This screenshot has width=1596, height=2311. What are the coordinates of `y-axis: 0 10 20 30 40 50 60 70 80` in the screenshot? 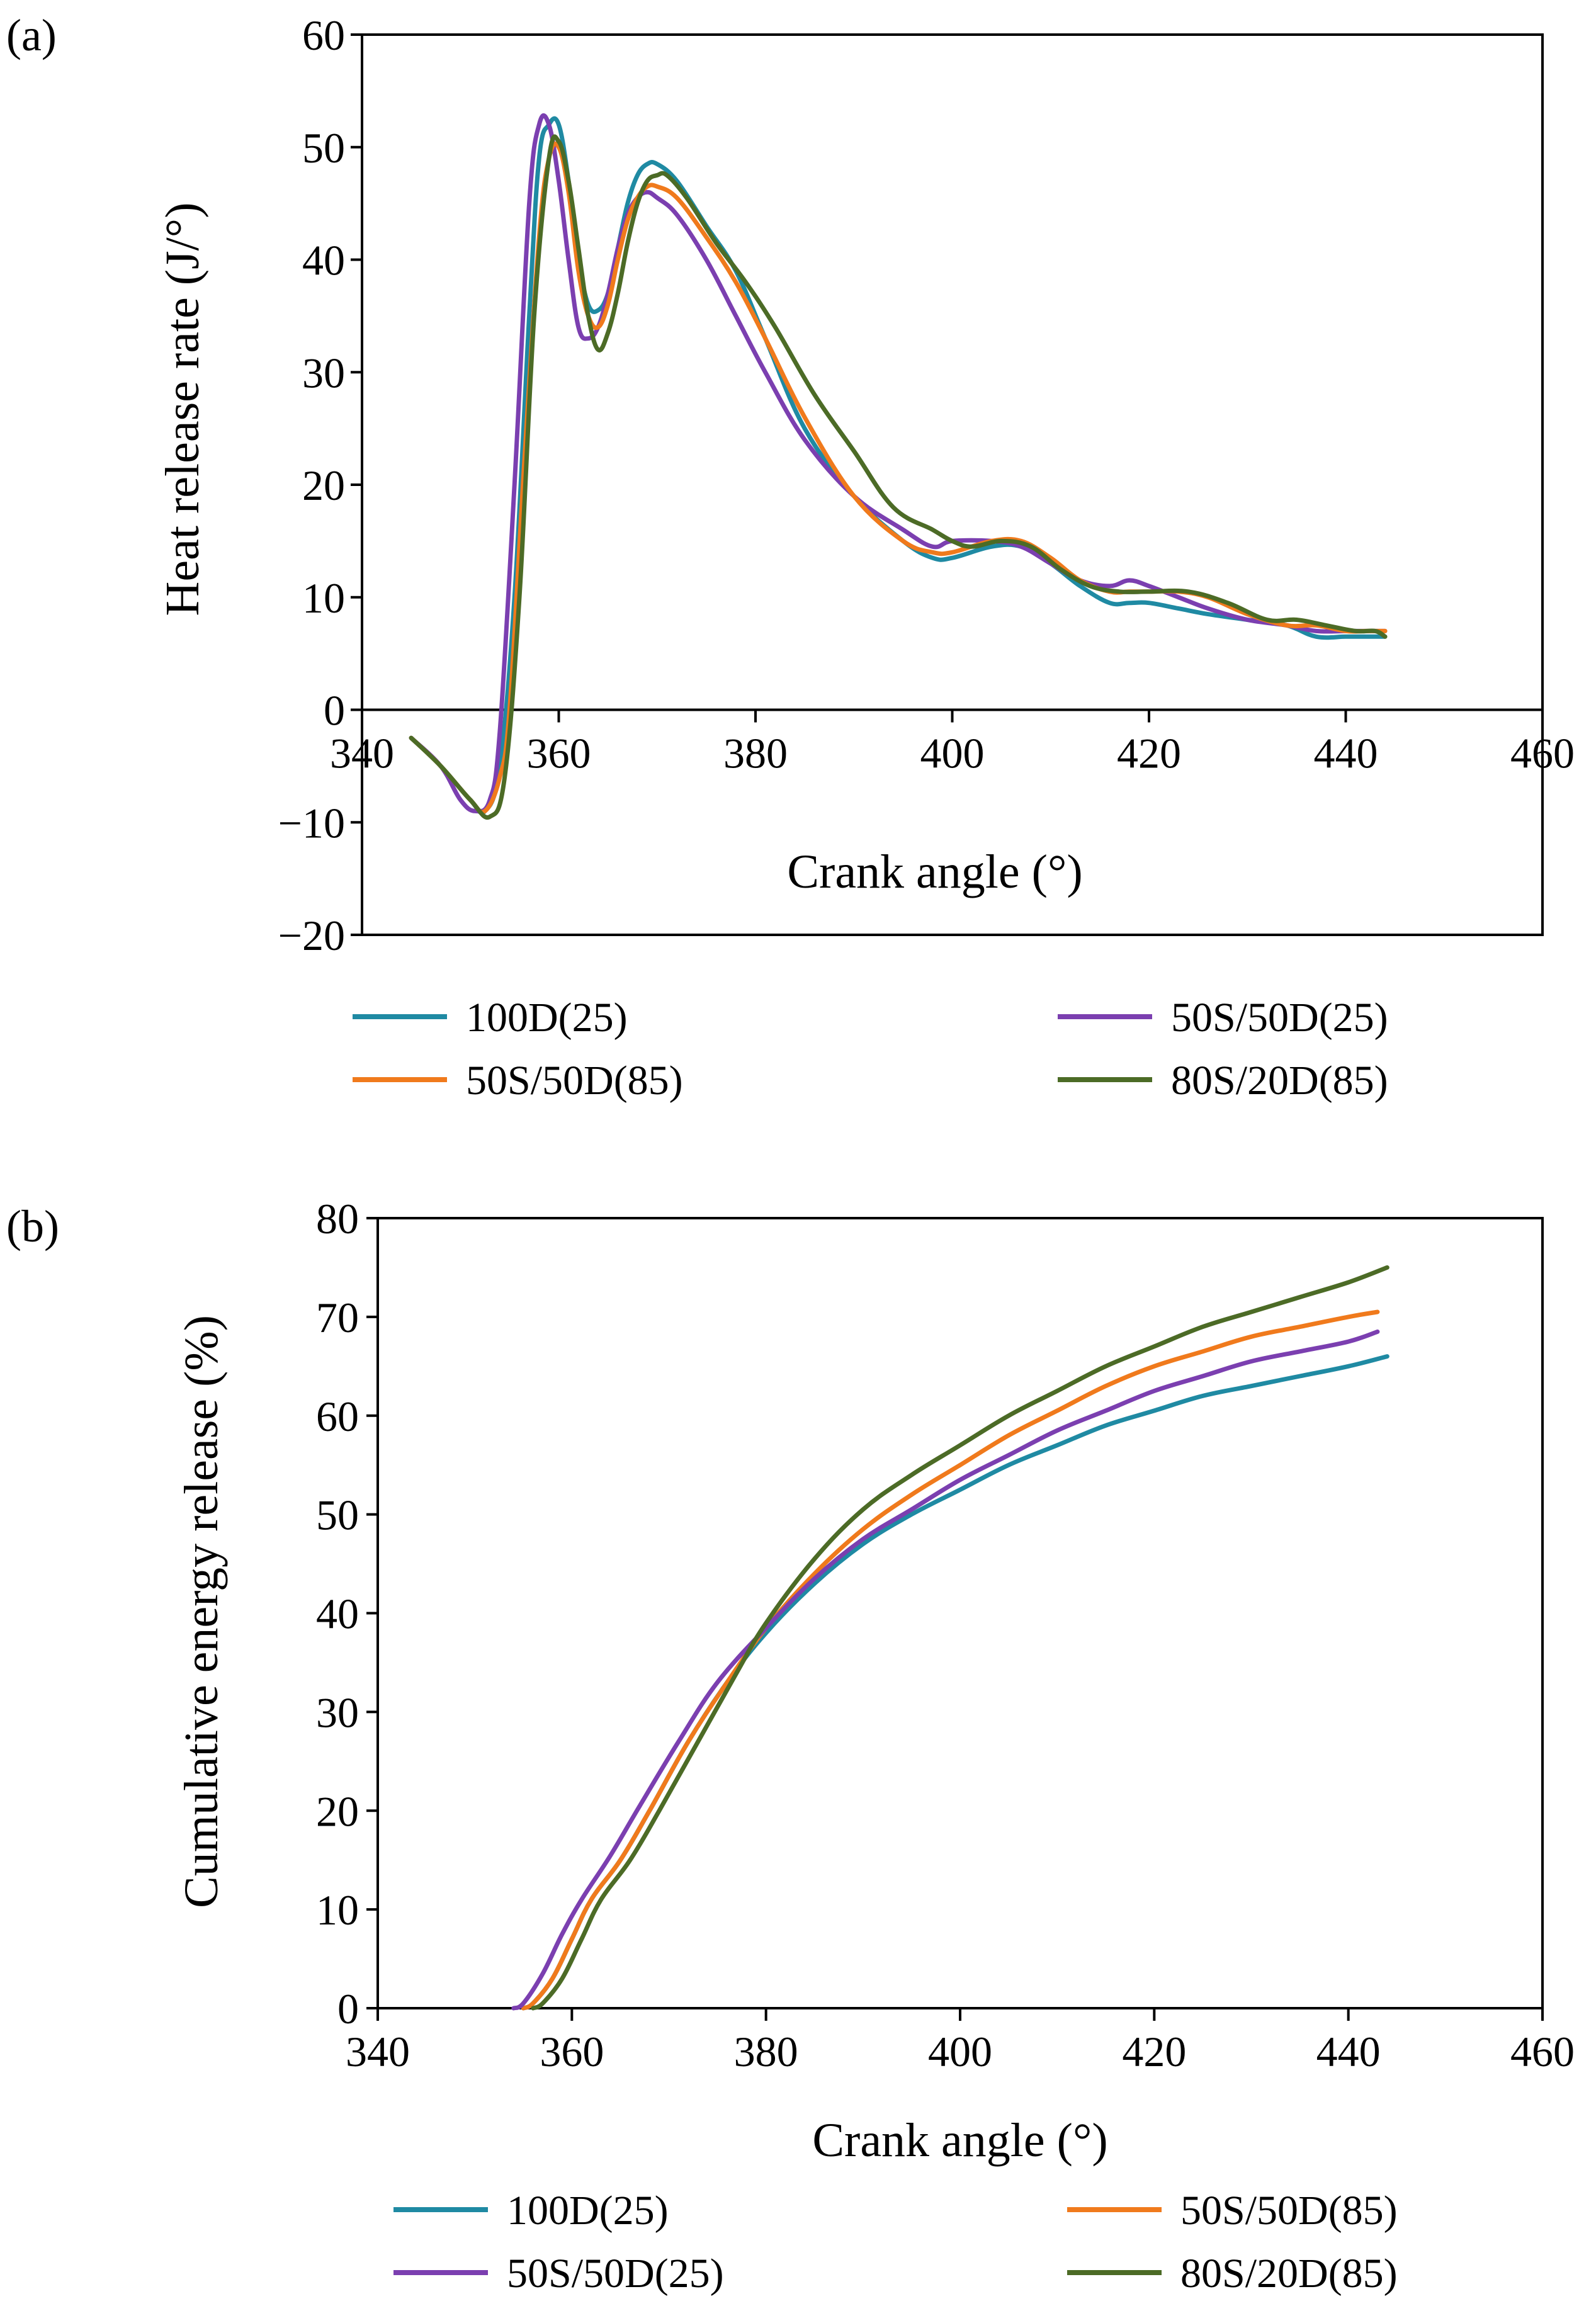 It's located at (347, 1614).